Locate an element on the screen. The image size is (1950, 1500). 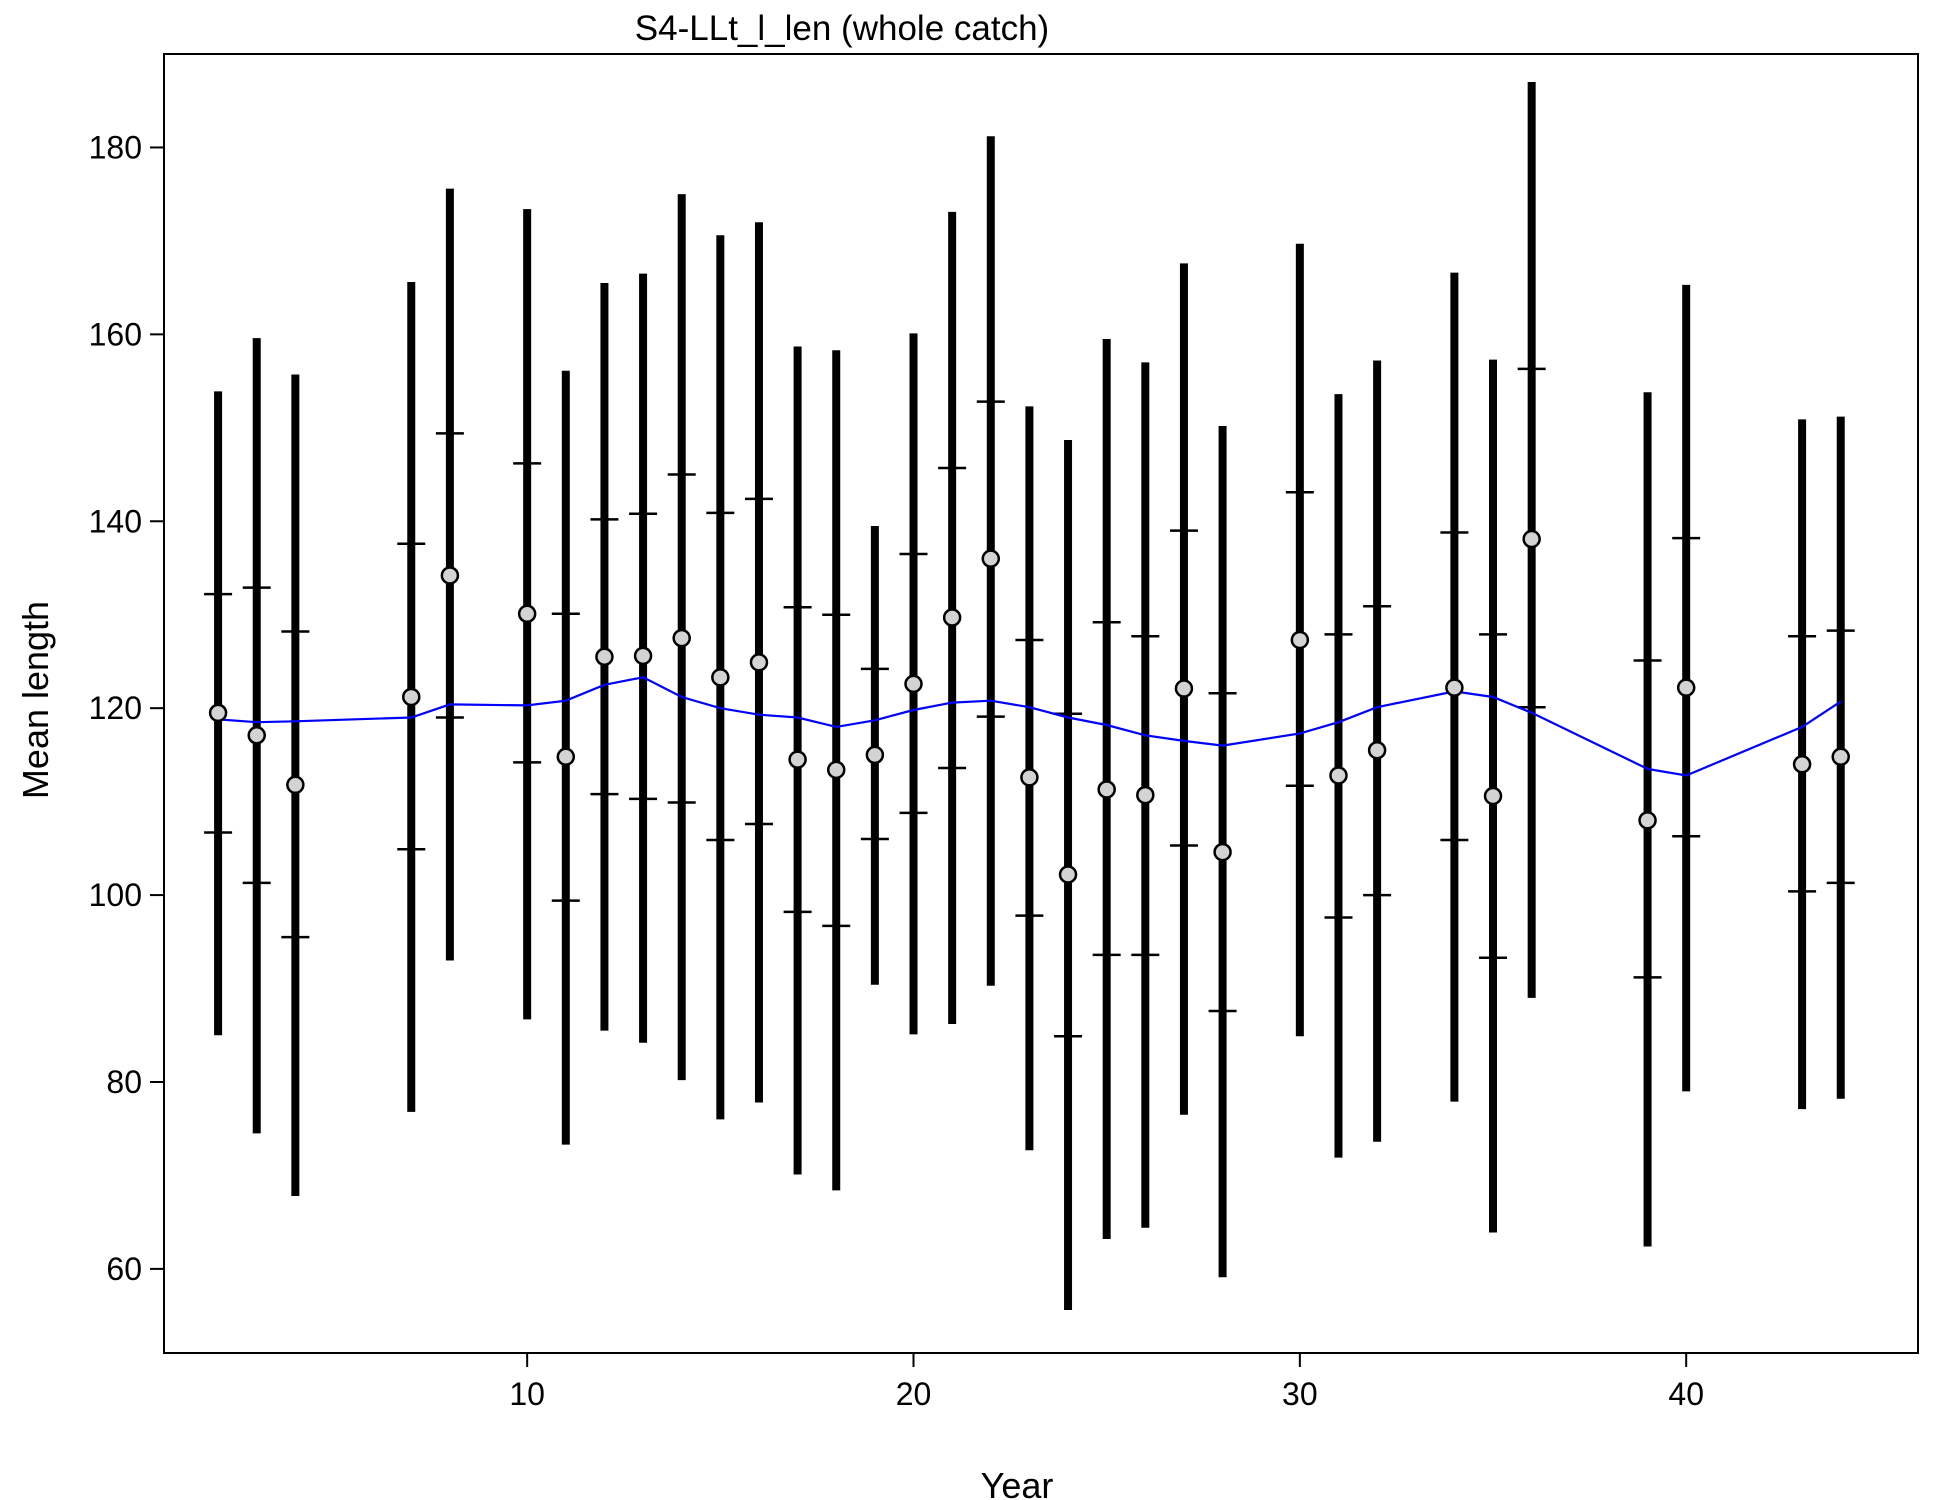
y-tick-label-3: 120 is located at coordinates (115, 708).